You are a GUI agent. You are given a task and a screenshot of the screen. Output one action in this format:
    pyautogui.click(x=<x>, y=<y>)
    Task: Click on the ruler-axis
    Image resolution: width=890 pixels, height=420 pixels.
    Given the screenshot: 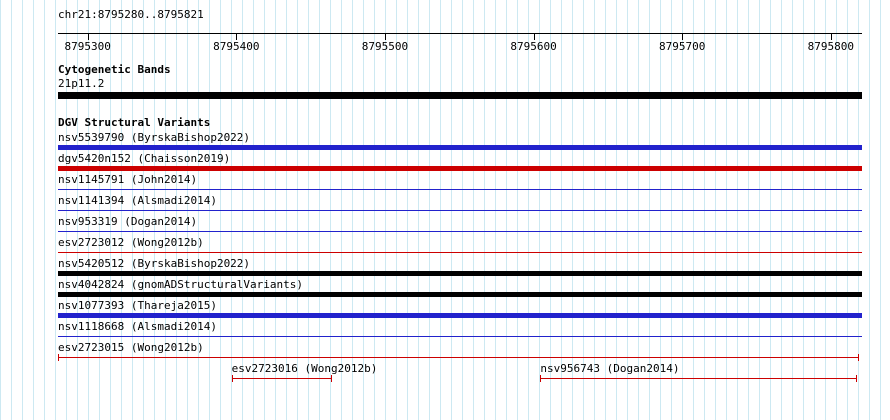 What is the action you would take?
    pyautogui.click(x=460, y=33)
    